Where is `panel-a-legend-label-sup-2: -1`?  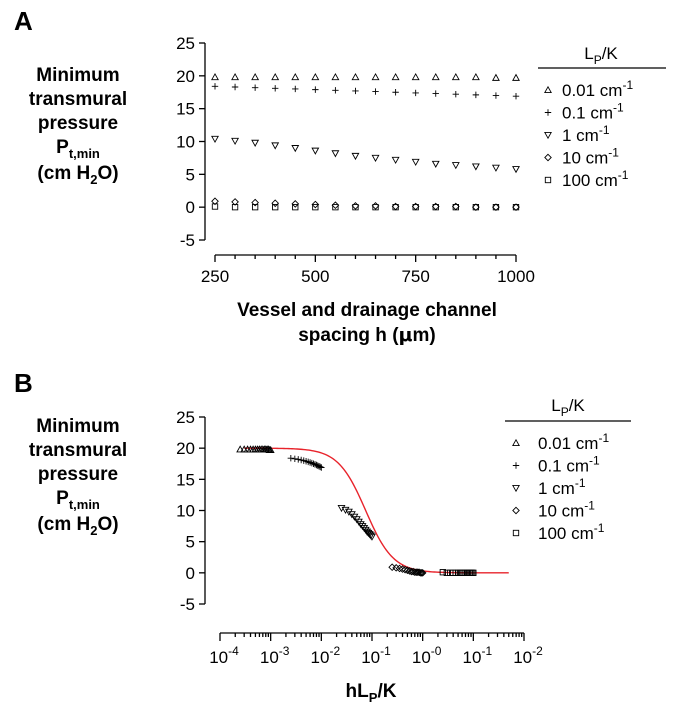 panel-a-legend-label-sup-2: -1 is located at coordinates (604, 130).